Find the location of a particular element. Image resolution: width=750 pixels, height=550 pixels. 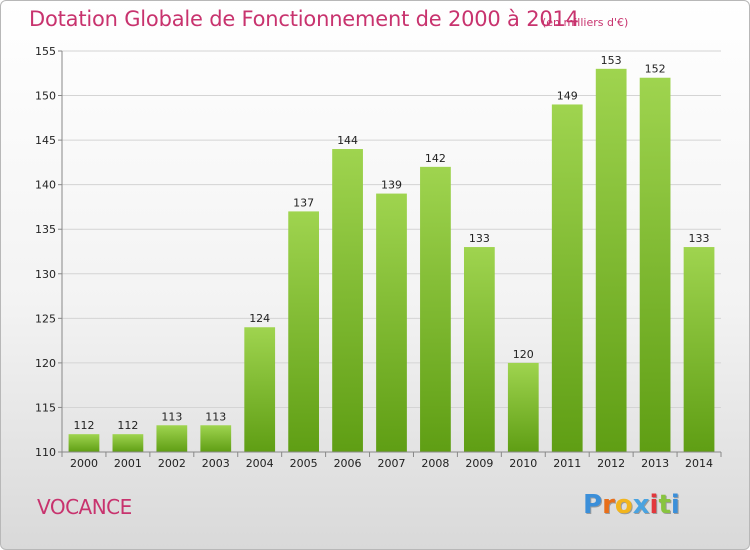

value-label-2005: 137 is located at coordinates (303, 202).